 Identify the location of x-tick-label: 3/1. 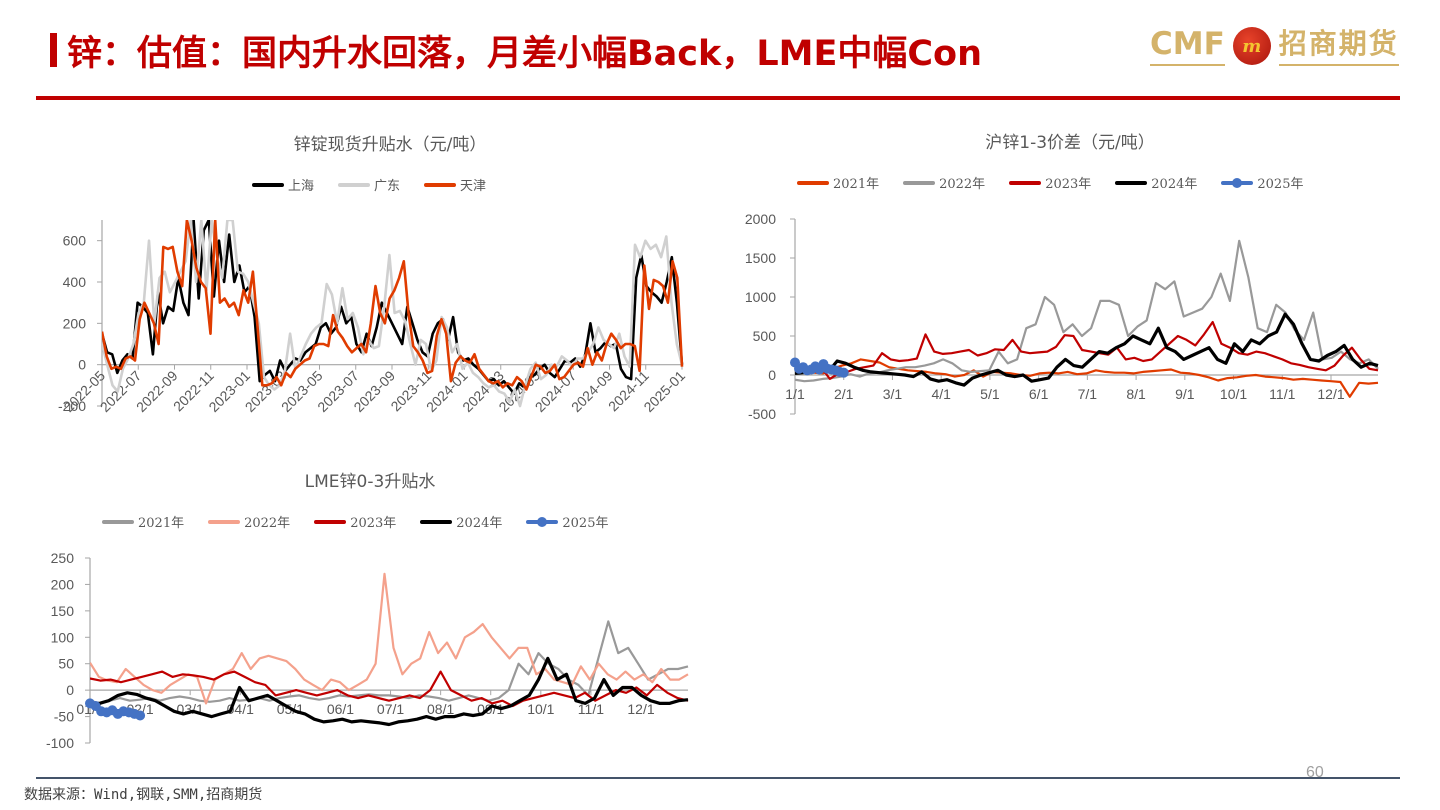
(893, 394).